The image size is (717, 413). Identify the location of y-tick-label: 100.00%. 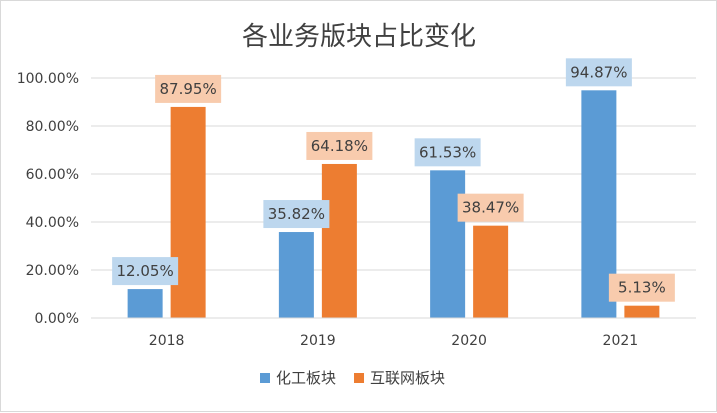
(48, 79).